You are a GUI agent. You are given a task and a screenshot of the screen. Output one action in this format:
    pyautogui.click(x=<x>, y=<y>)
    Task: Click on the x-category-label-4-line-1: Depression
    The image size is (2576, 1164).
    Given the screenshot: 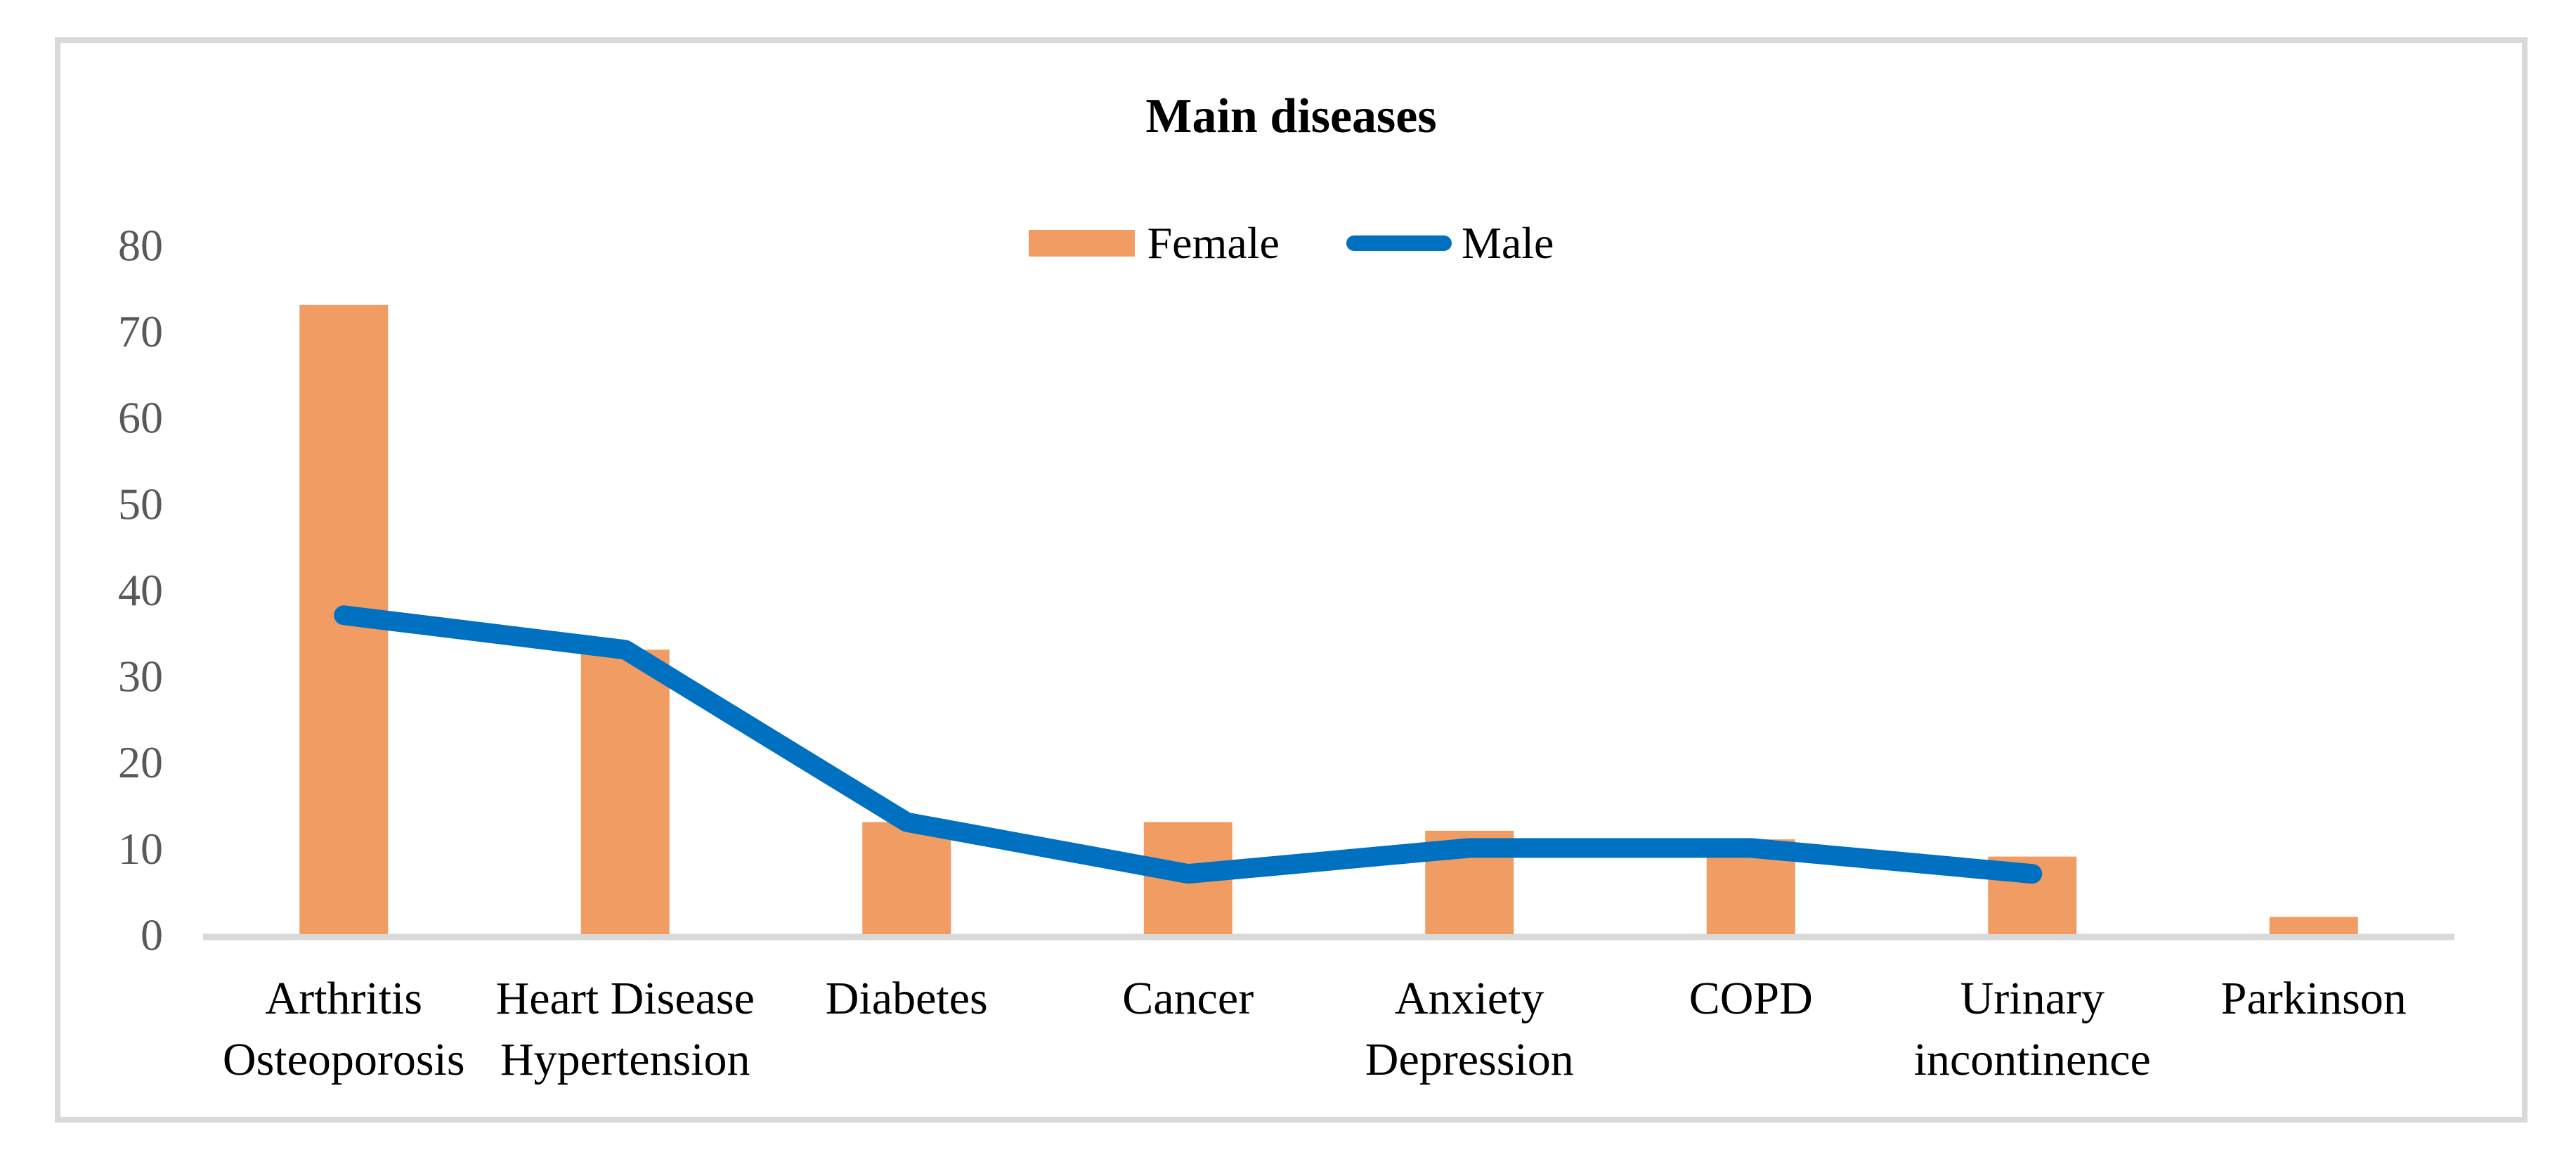 What is the action you would take?
    pyautogui.click(x=1469, y=1059)
    